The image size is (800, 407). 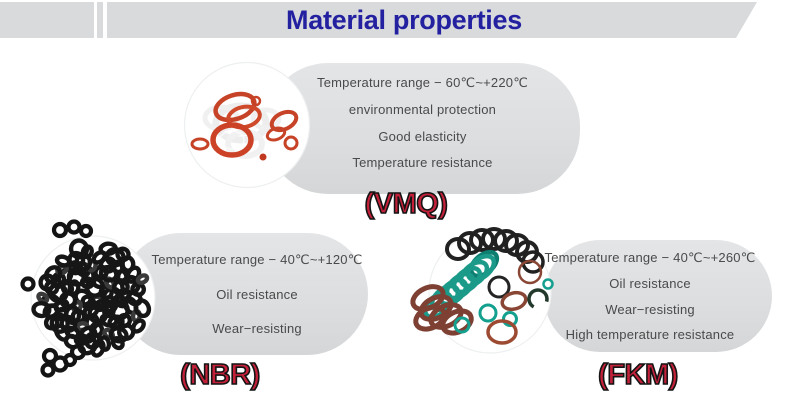 I want to click on page-title: Material properties, so click(x=404, y=20).